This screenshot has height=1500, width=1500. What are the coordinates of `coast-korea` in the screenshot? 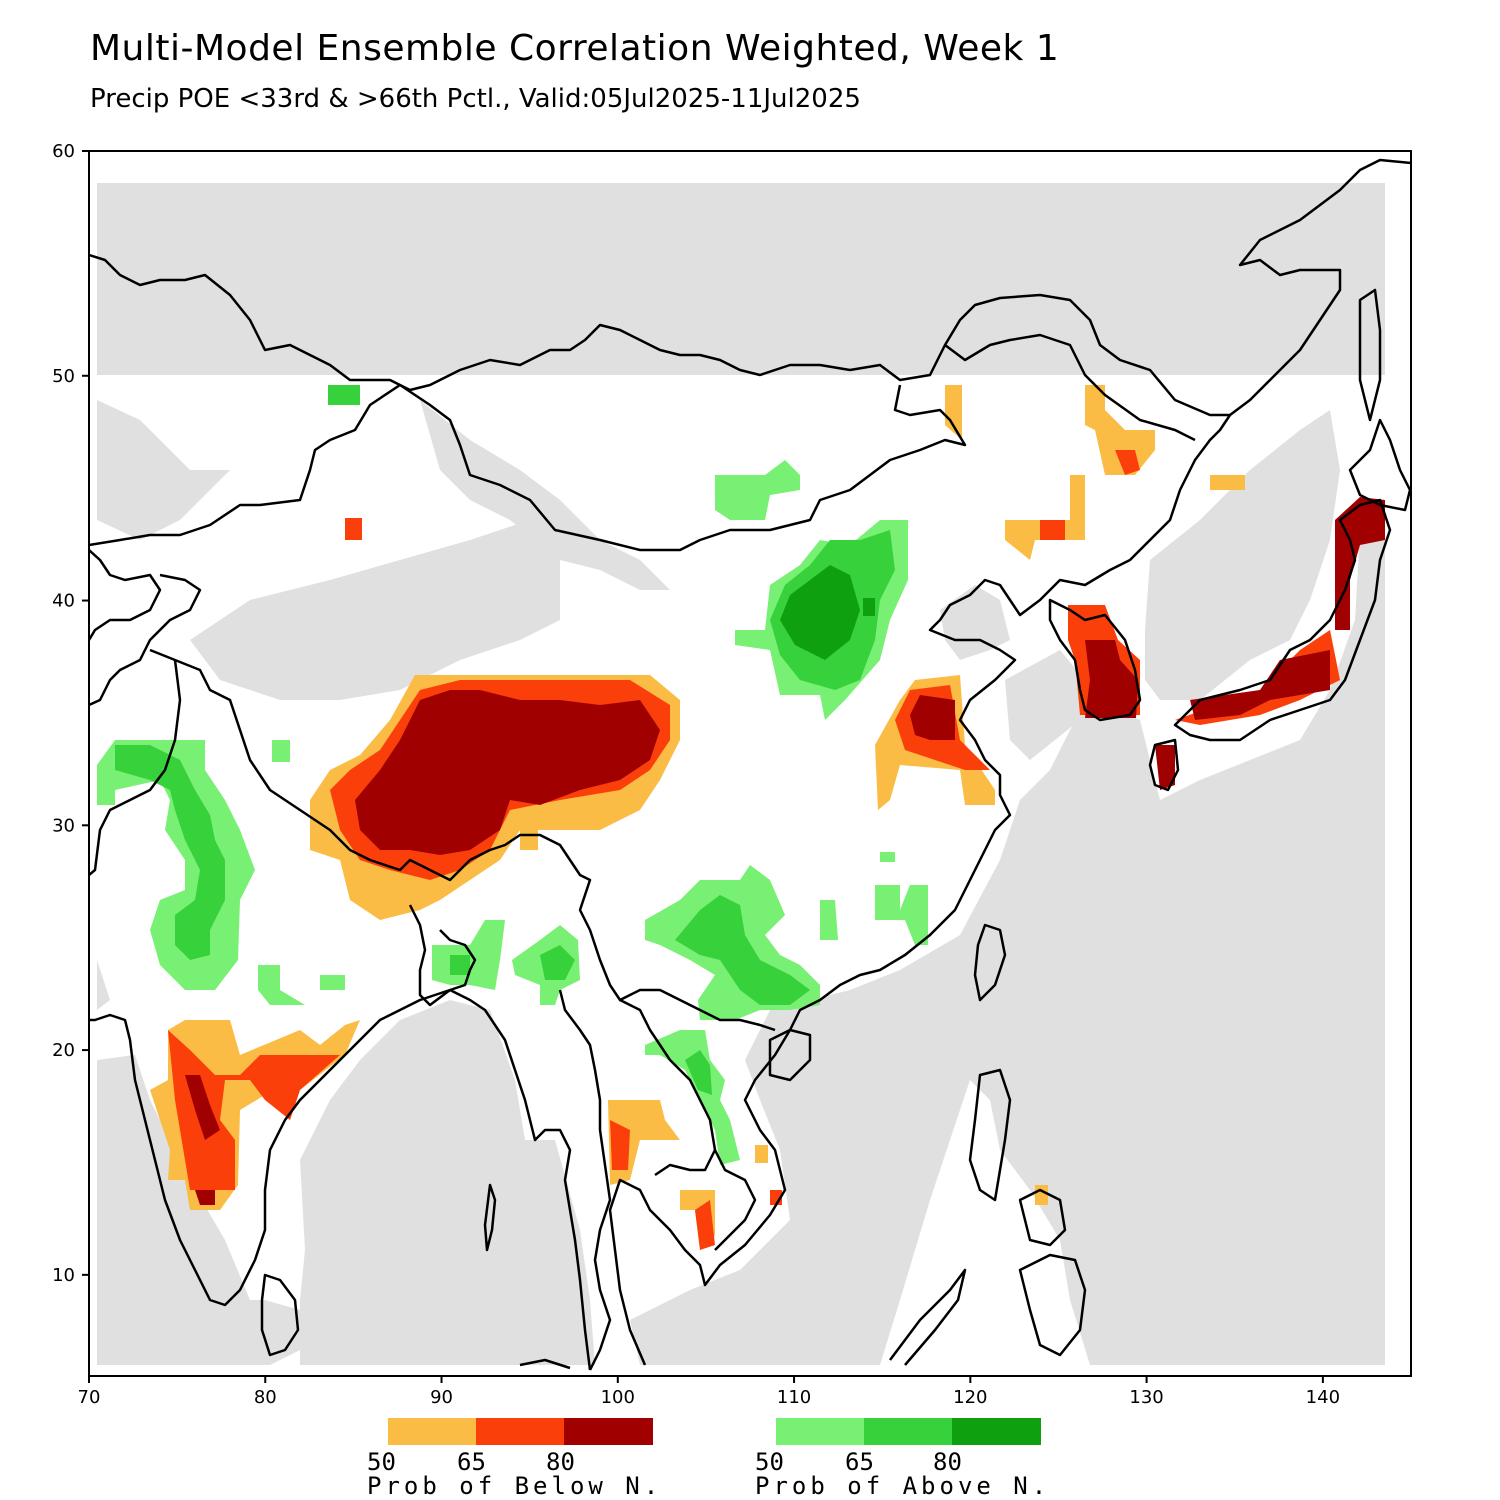 It's located at (1095, 660).